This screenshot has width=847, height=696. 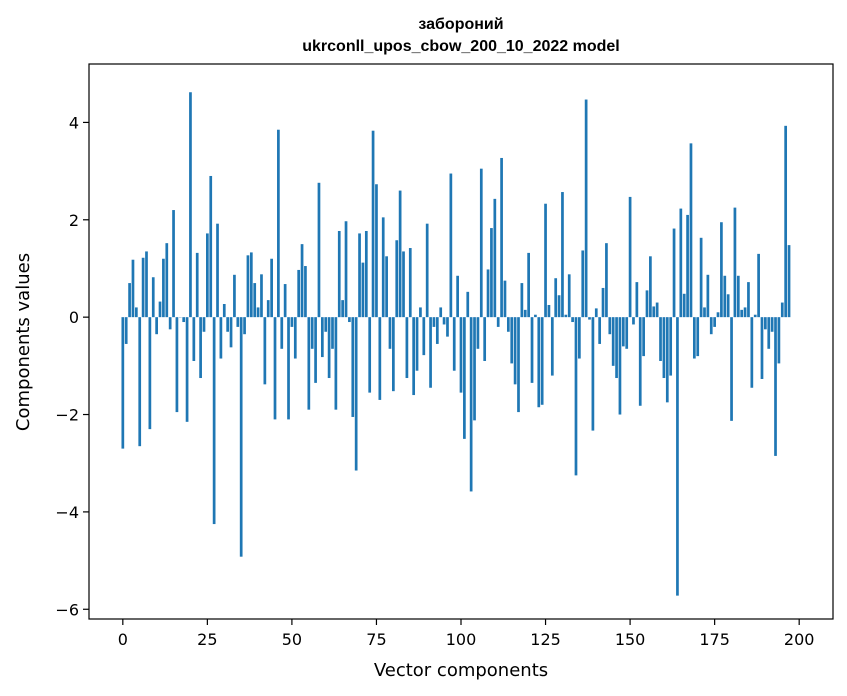 I want to click on x-axis-label: Vector components, so click(x=461, y=670).